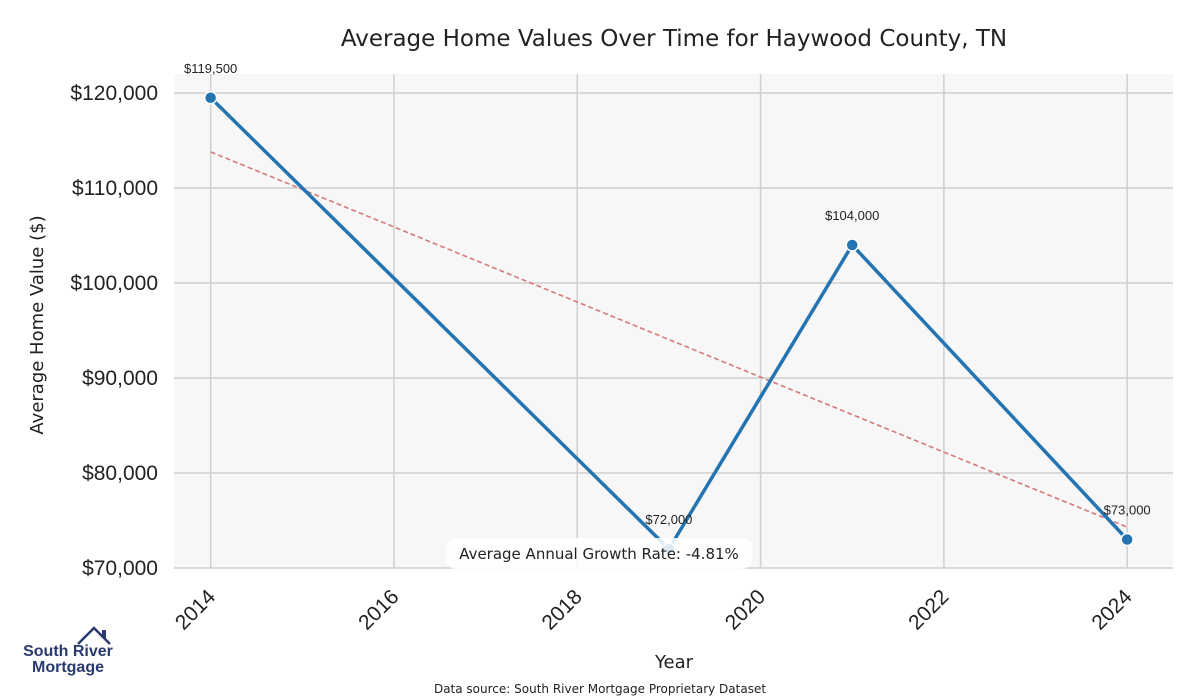 This screenshot has width=1200, height=700. What do you see at coordinates (68, 651) in the screenshot?
I see `logo-line-1: South River` at bounding box center [68, 651].